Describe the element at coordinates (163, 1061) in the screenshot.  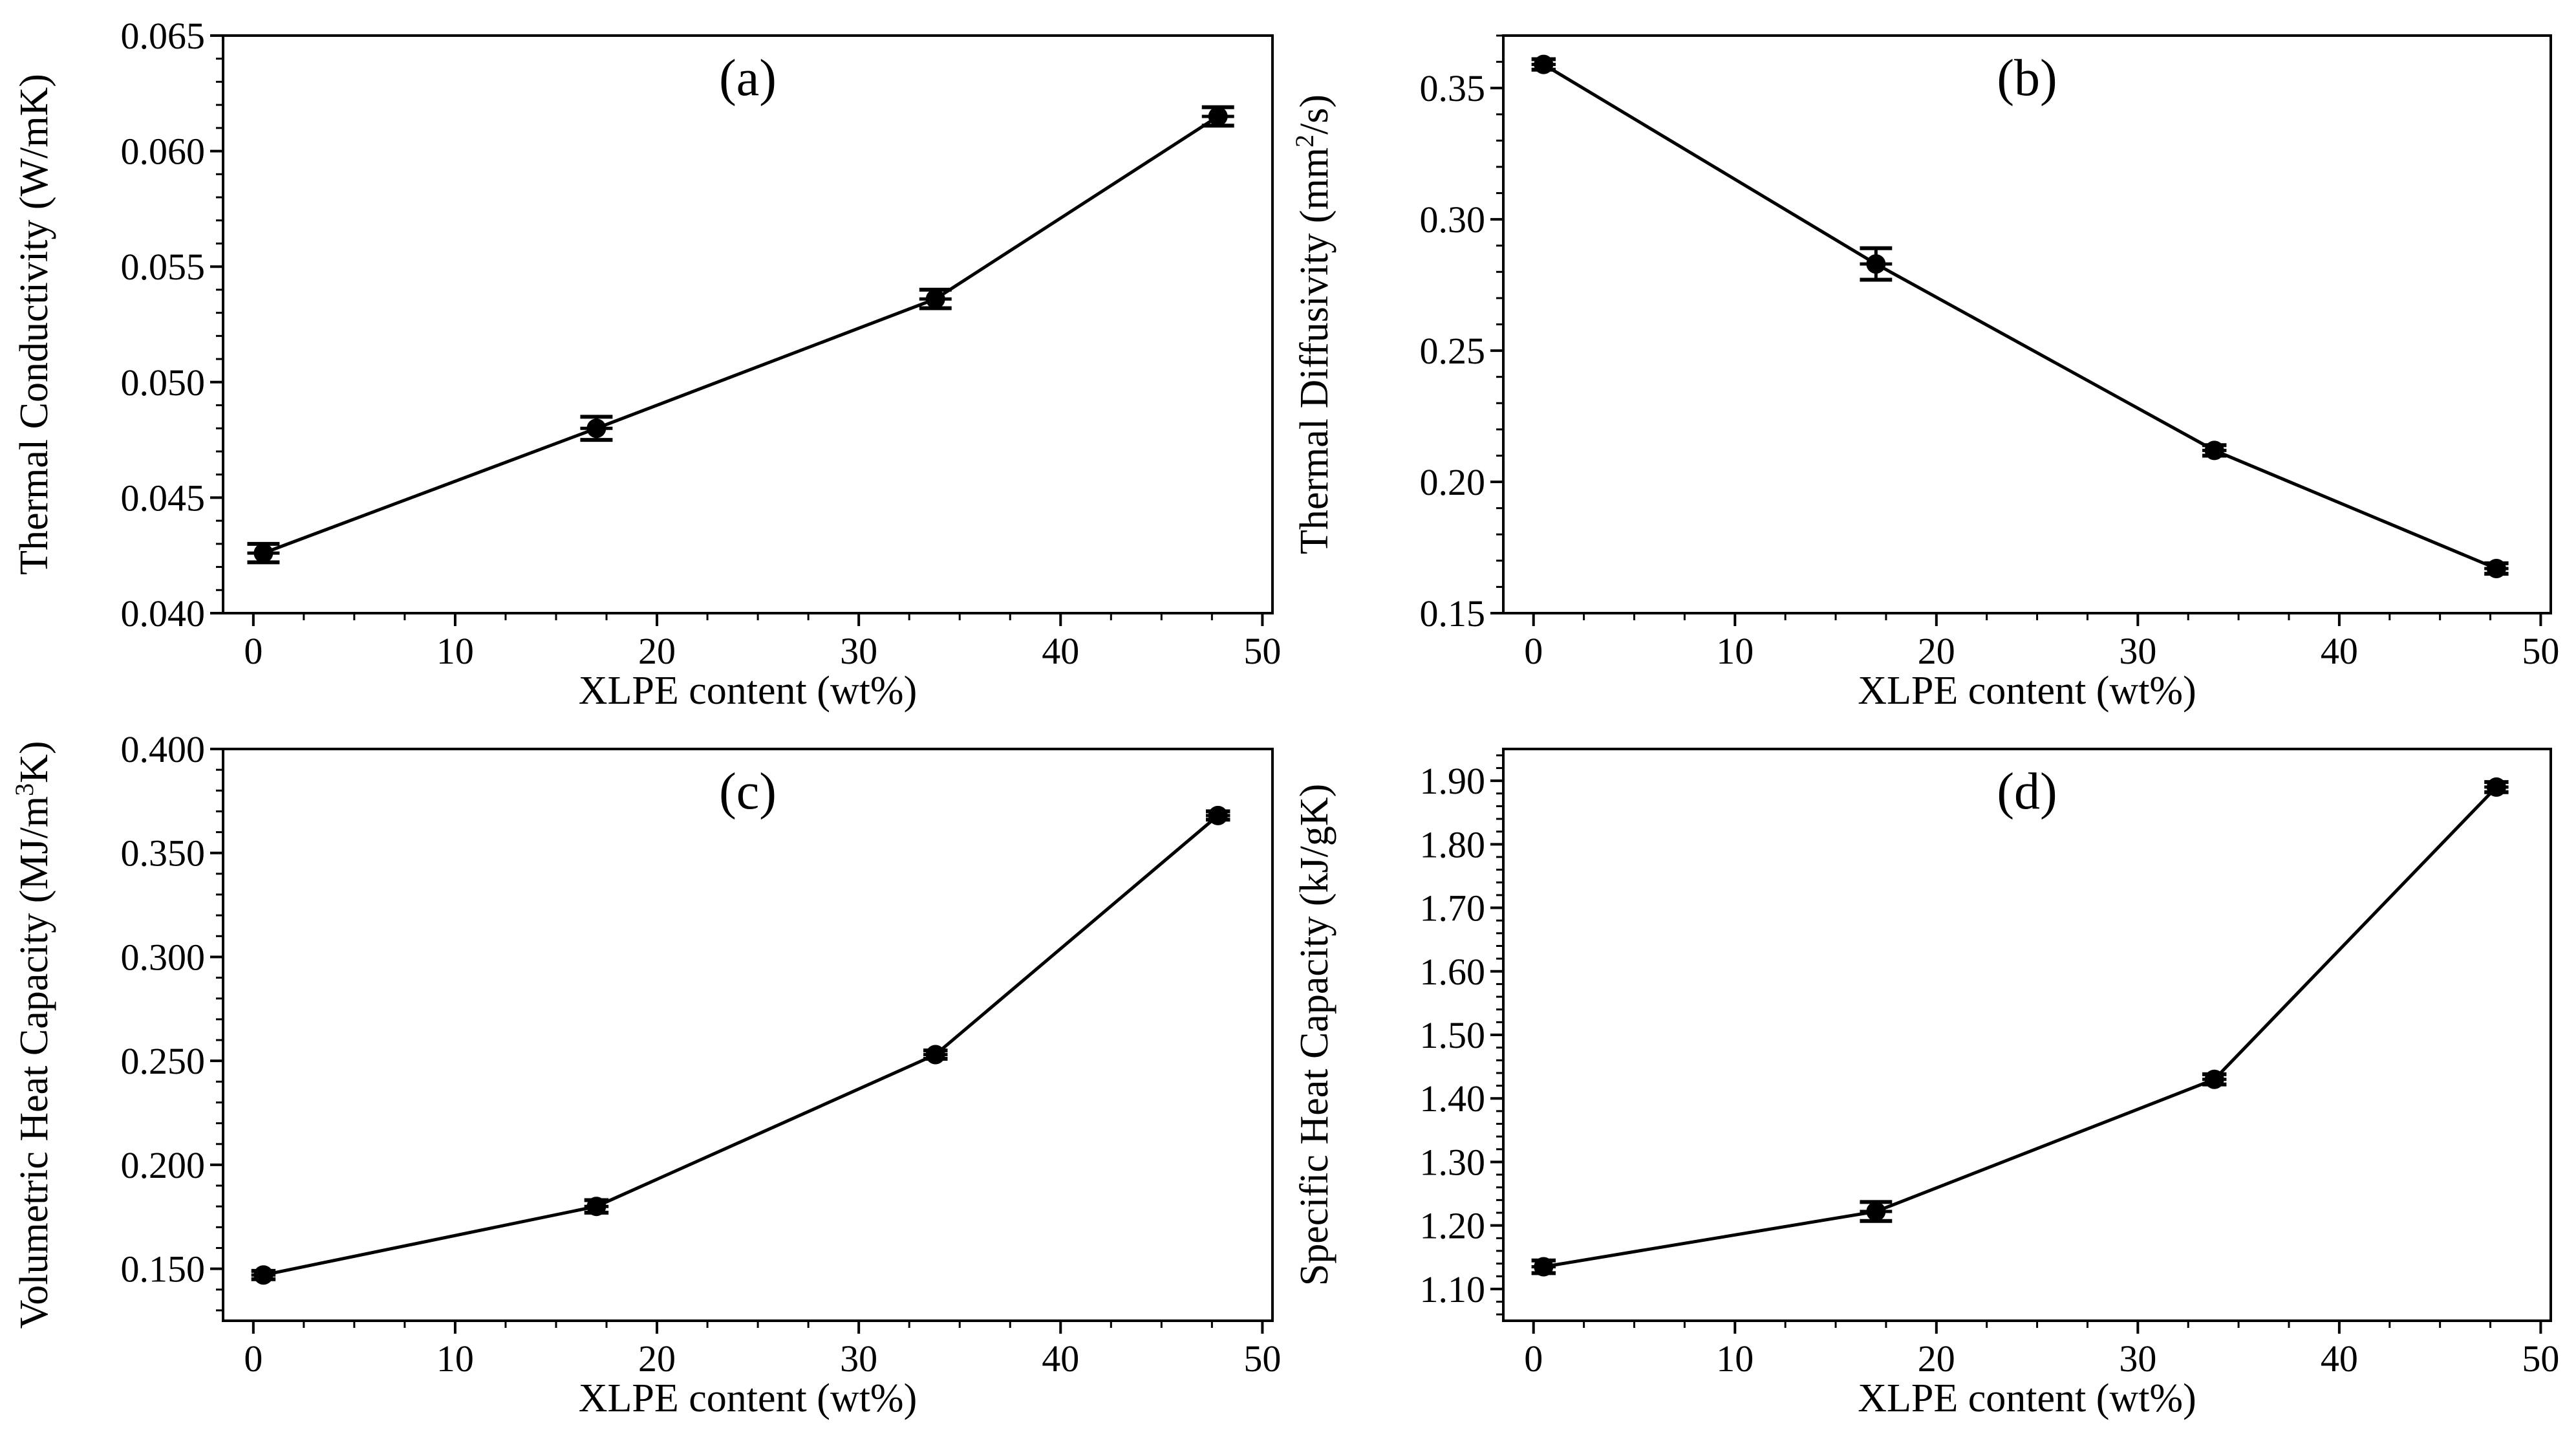
I see `y-tick-label: 0.250` at that location.